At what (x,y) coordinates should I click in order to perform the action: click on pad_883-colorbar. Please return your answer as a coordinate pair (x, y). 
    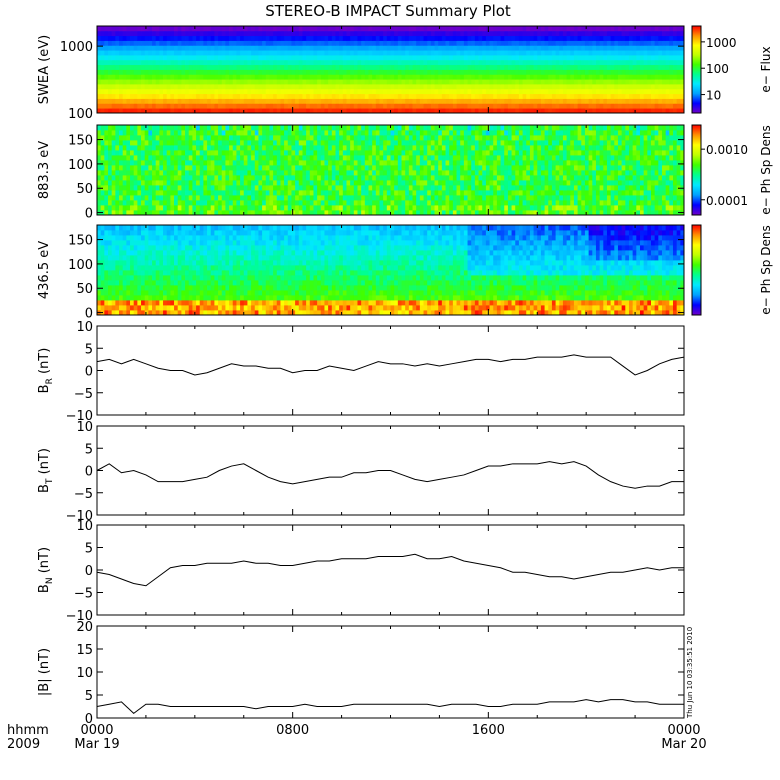
    Looking at the image, I should click on (696, 170).